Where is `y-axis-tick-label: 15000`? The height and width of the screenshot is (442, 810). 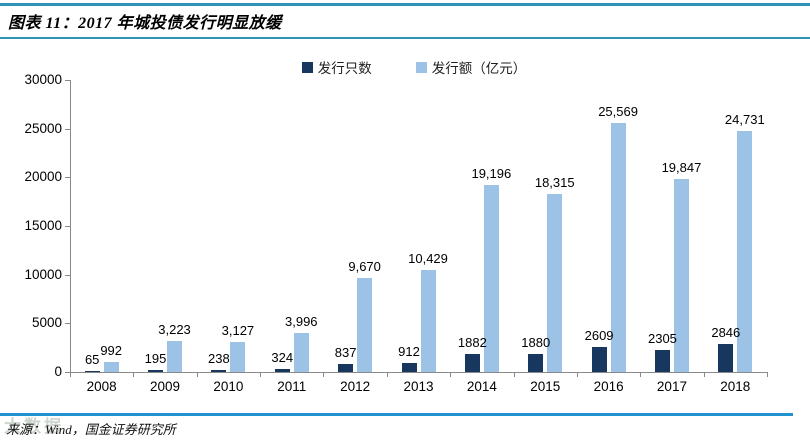
y-axis-tick-label: 15000 is located at coordinates (43, 225).